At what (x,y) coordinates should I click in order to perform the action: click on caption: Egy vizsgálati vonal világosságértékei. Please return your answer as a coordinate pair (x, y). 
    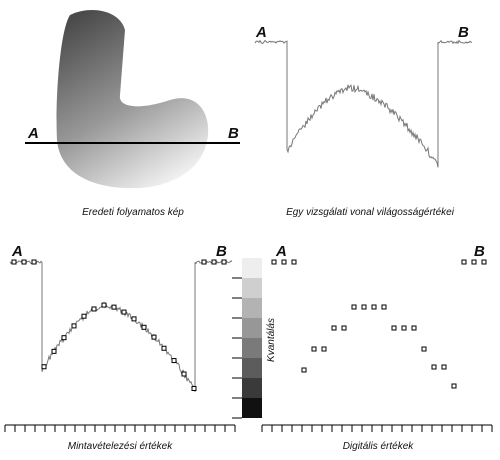
    Looking at the image, I should click on (370, 212).